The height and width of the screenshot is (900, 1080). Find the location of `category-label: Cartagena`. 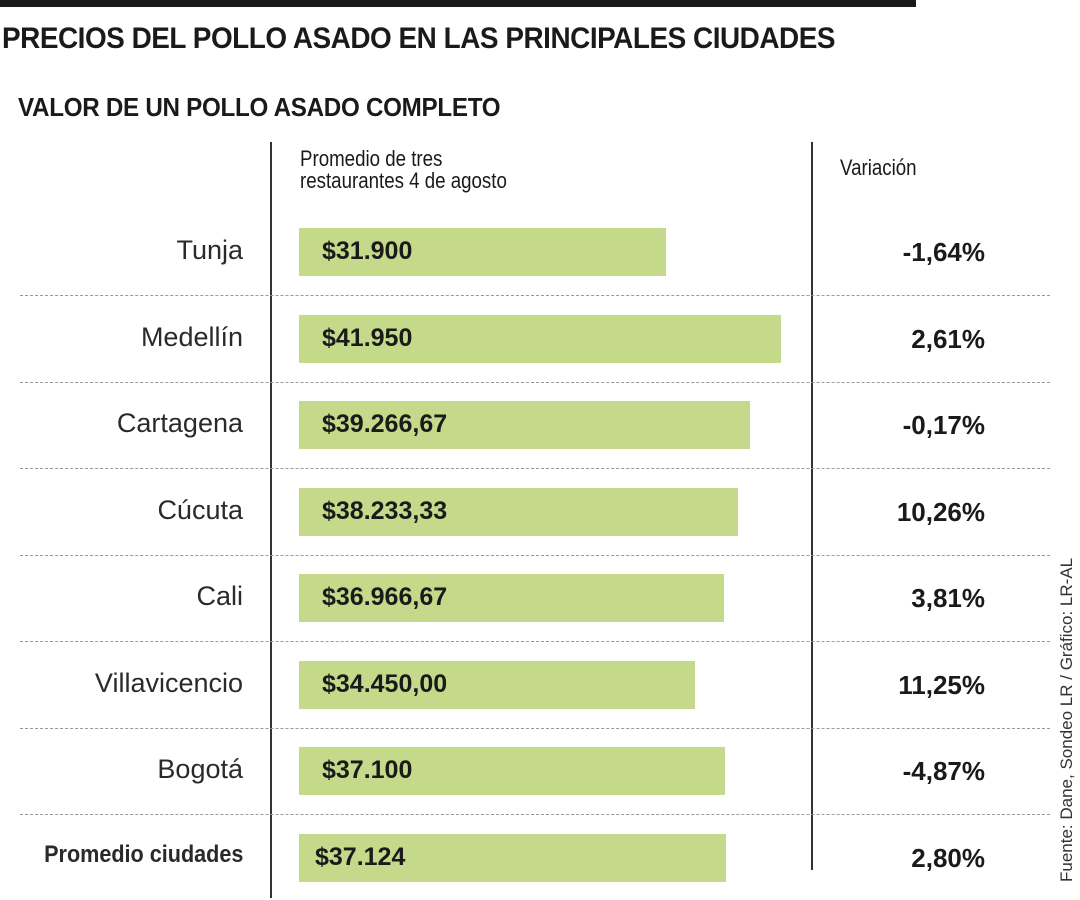

category-label: Cartagena is located at coordinates (179, 423).